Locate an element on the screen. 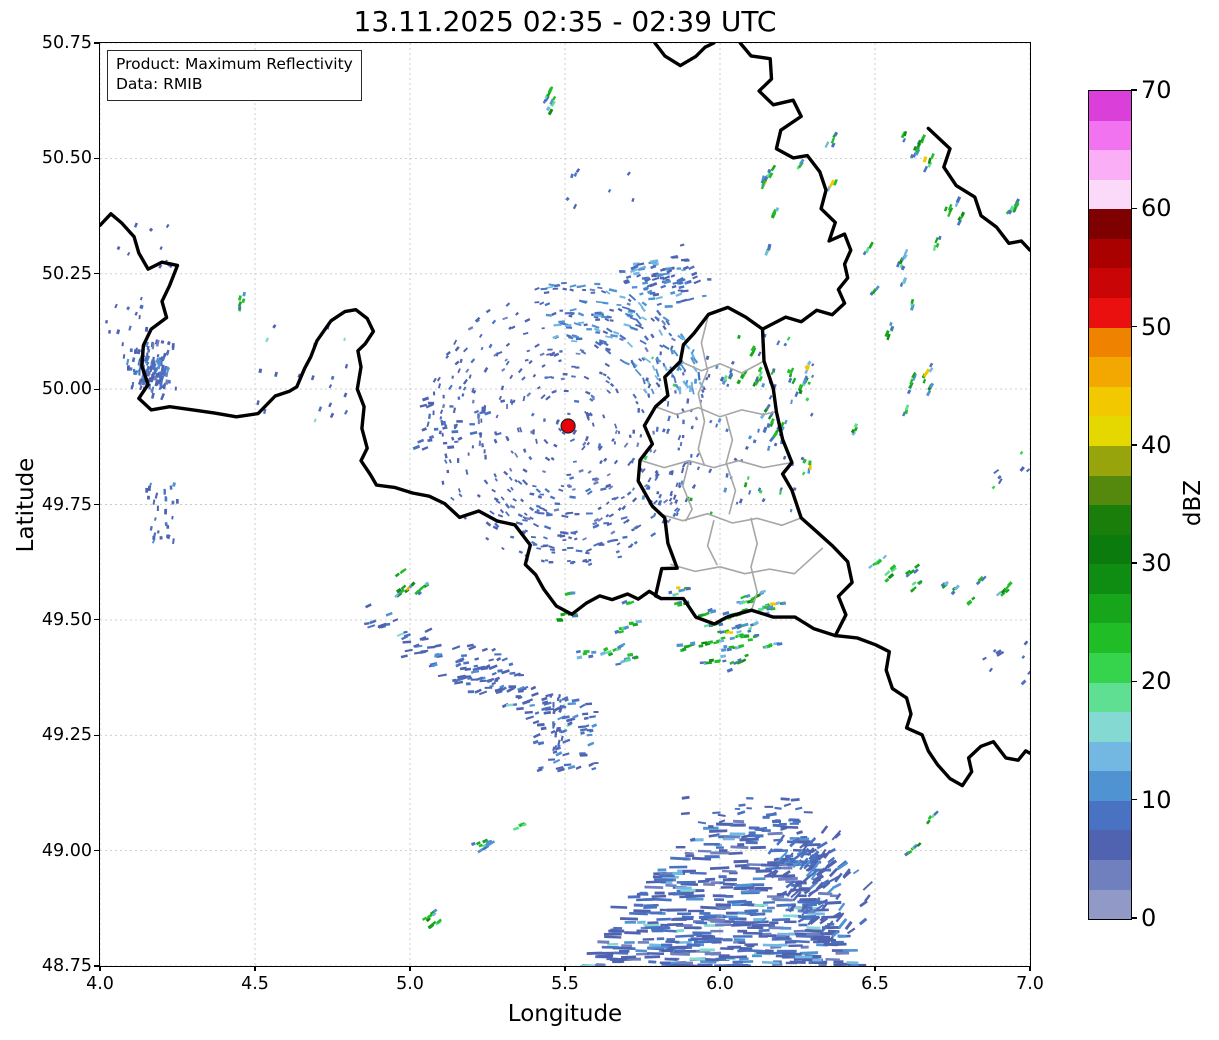  germany-france-border is located at coordinates (931, 710).